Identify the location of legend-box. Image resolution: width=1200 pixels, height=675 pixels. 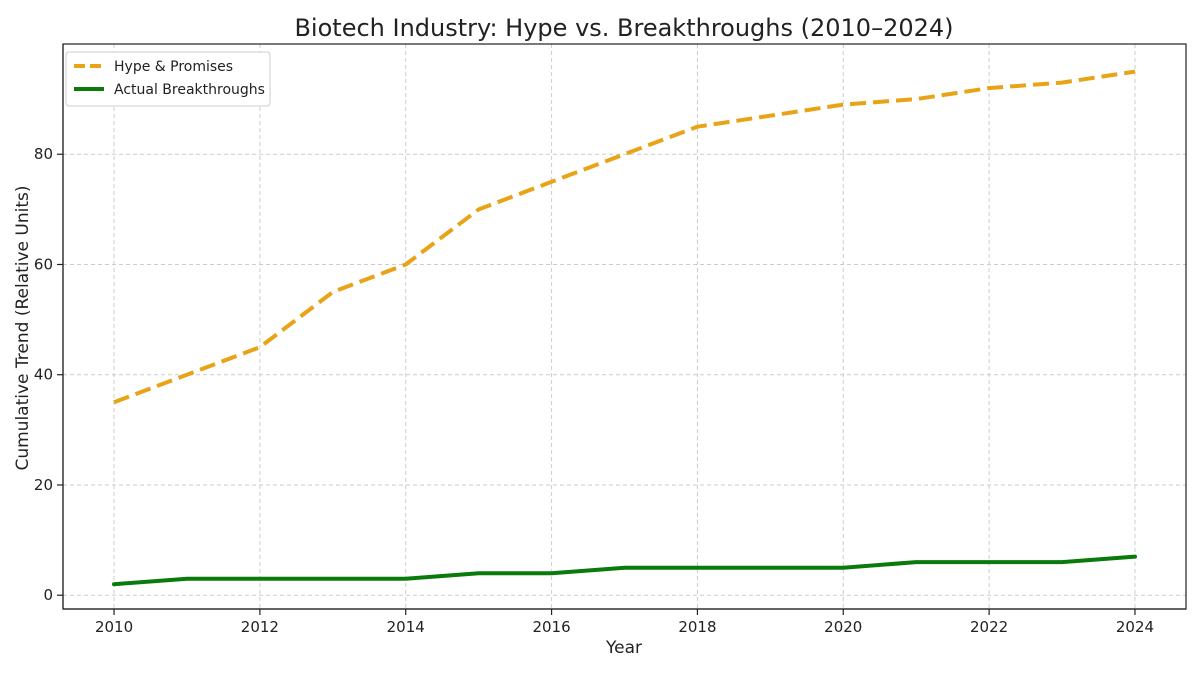
(168, 79).